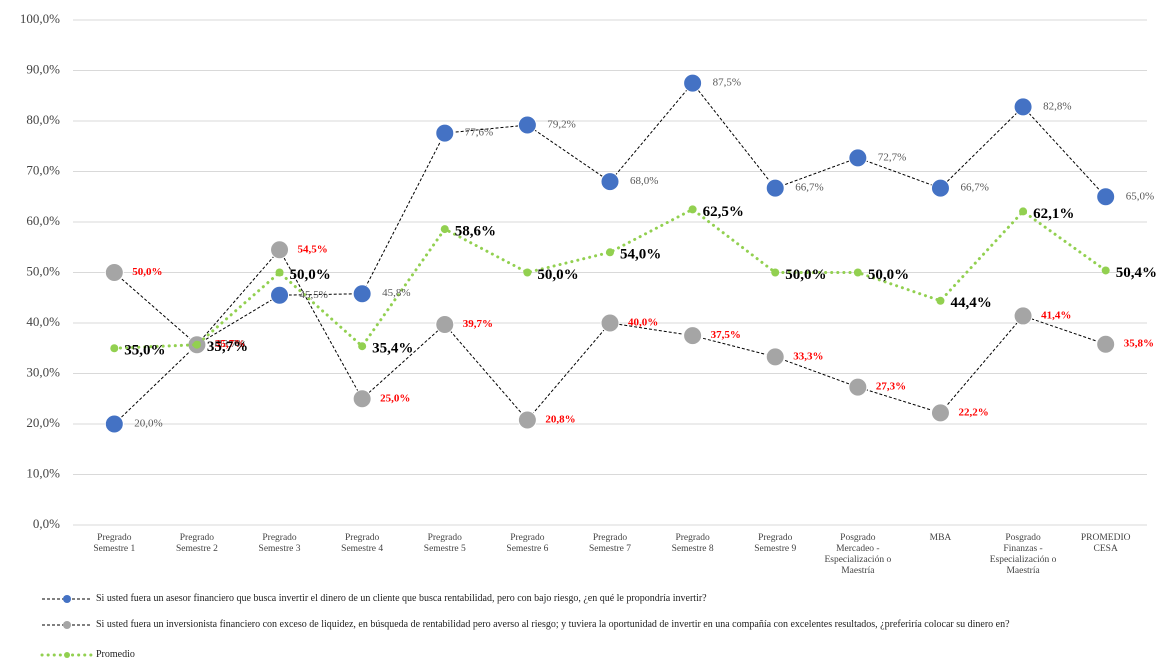 The height and width of the screenshot is (661, 1166). What do you see at coordinates (144, 351) in the screenshot?
I see `data-label: 35,0%` at bounding box center [144, 351].